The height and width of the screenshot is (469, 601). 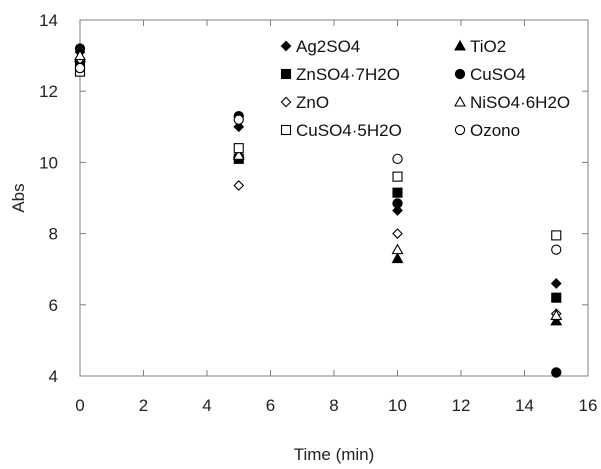 What do you see at coordinates (53, 305) in the screenshot?
I see `y-tick-label: 6` at bounding box center [53, 305].